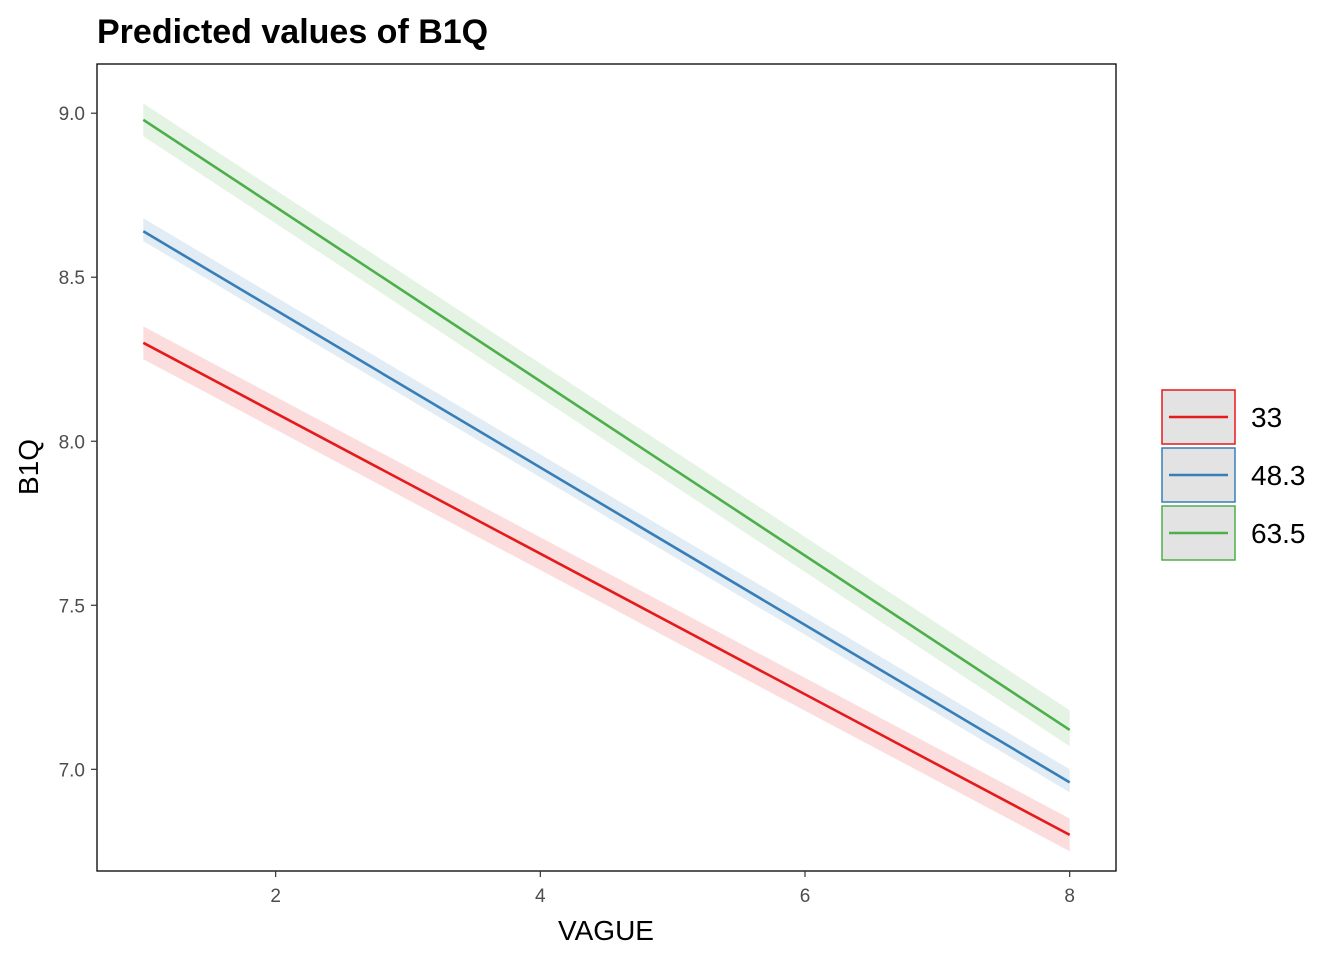 The image size is (1344, 960). What do you see at coordinates (1069, 896) in the screenshot?
I see `x-tick-label: 8` at bounding box center [1069, 896].